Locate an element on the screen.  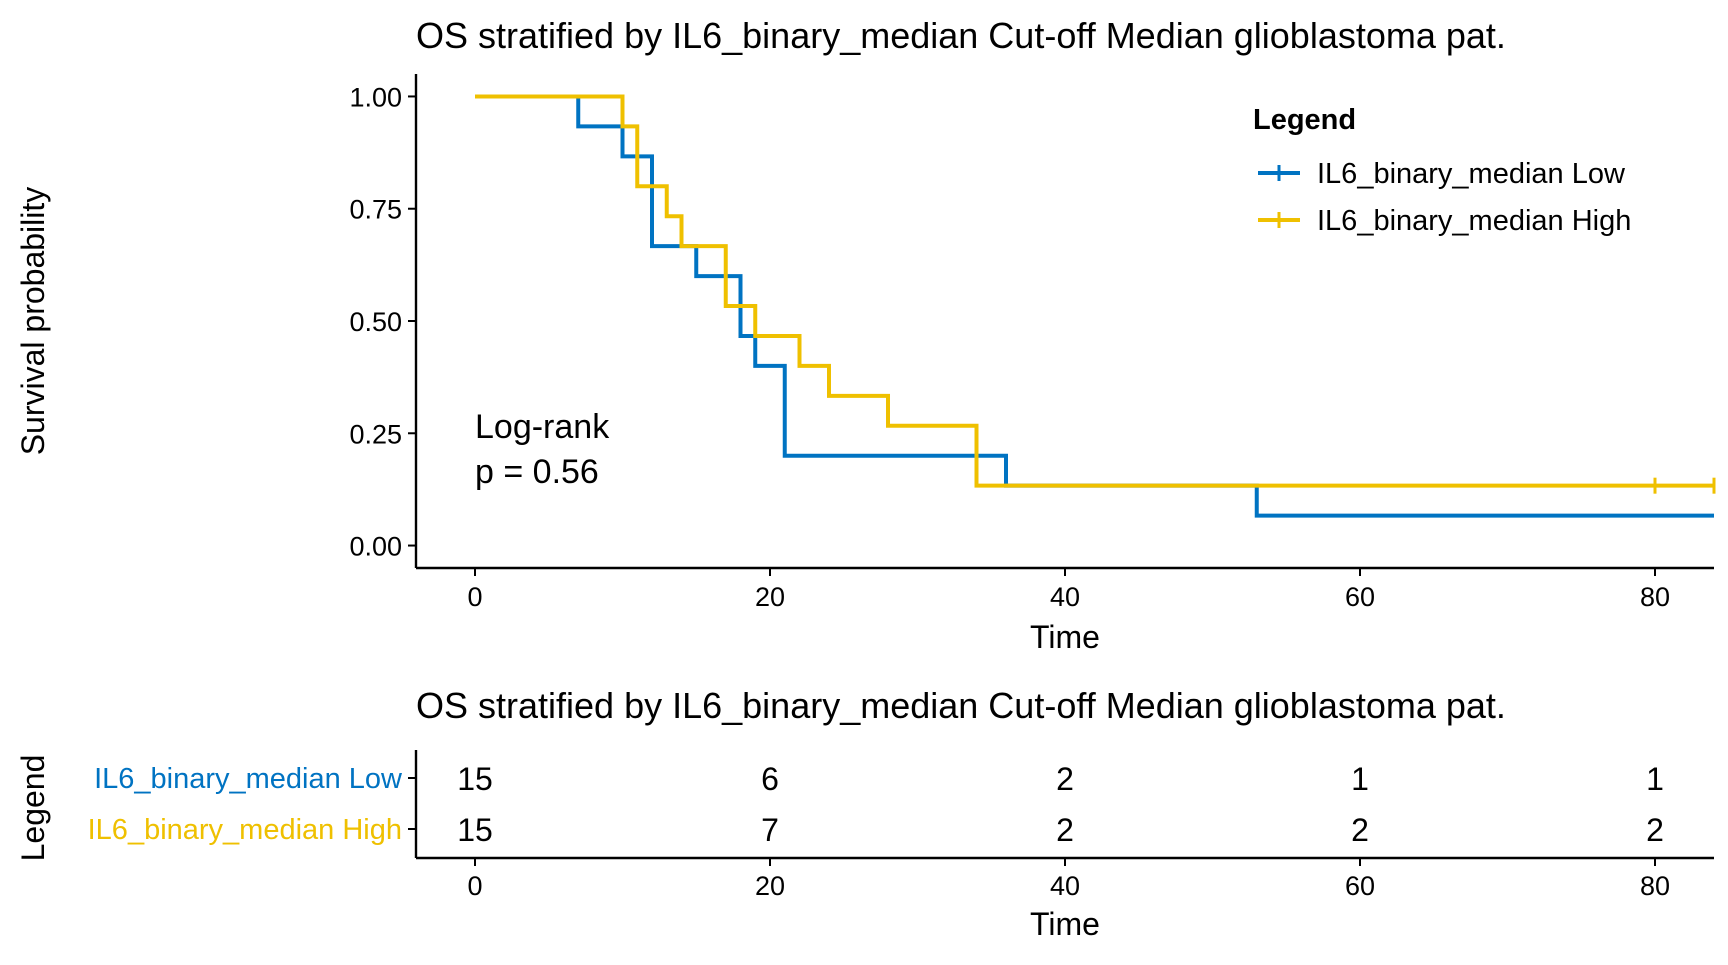
km-y-axis-label: Survival probability is located at coordinates (33, 321).